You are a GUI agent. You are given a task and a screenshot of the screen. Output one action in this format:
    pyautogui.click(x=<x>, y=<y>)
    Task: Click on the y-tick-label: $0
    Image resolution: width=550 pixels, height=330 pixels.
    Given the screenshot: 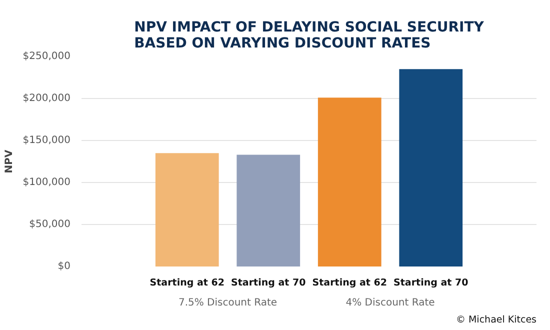 What is the action you would take?
    pyautogui.click(x=64, y=266)
    